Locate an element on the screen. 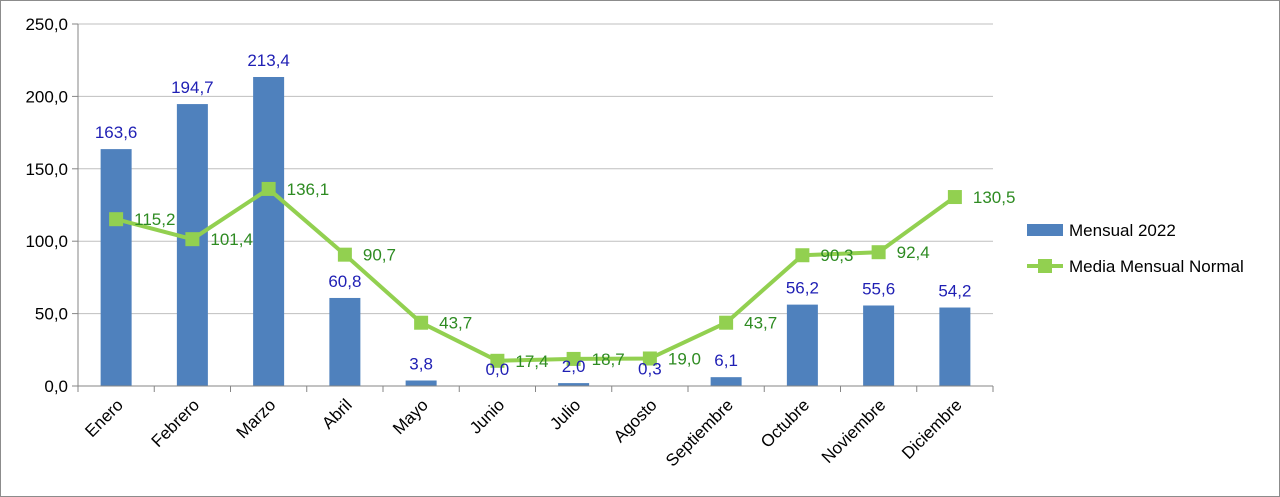 Image resolution: width=1280 pixels, height=497 pixels. x-category-label: Agosto is located at coordinates (635, 420).